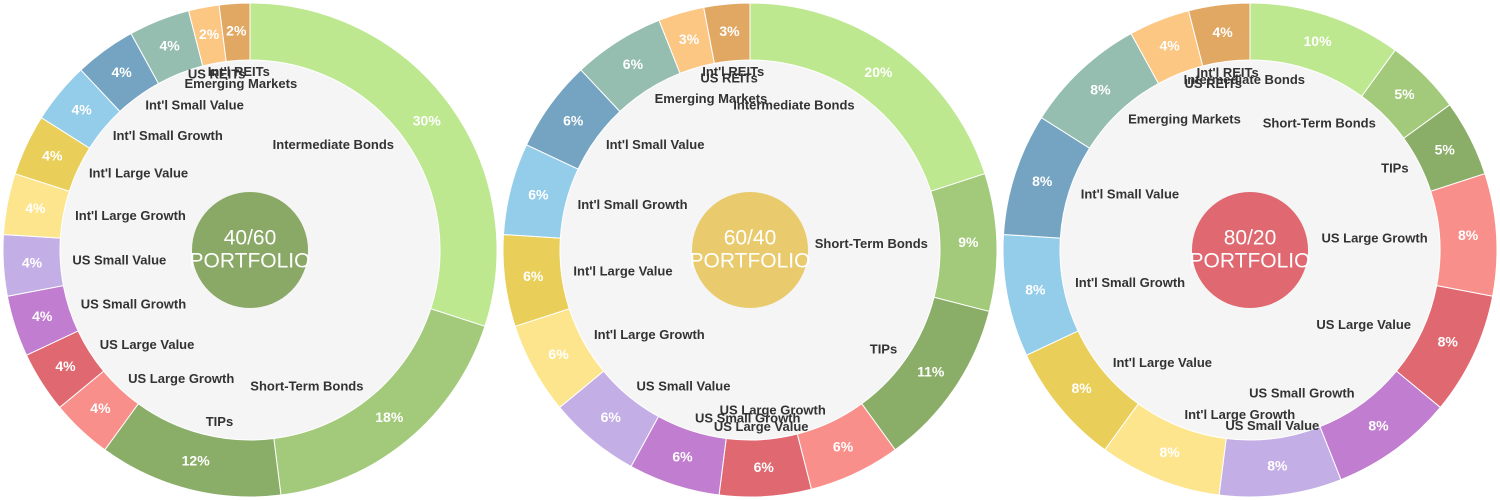  Describe the element at coordinates (968, 242) in the screenshot. I see `value-label: 9%` at that location.